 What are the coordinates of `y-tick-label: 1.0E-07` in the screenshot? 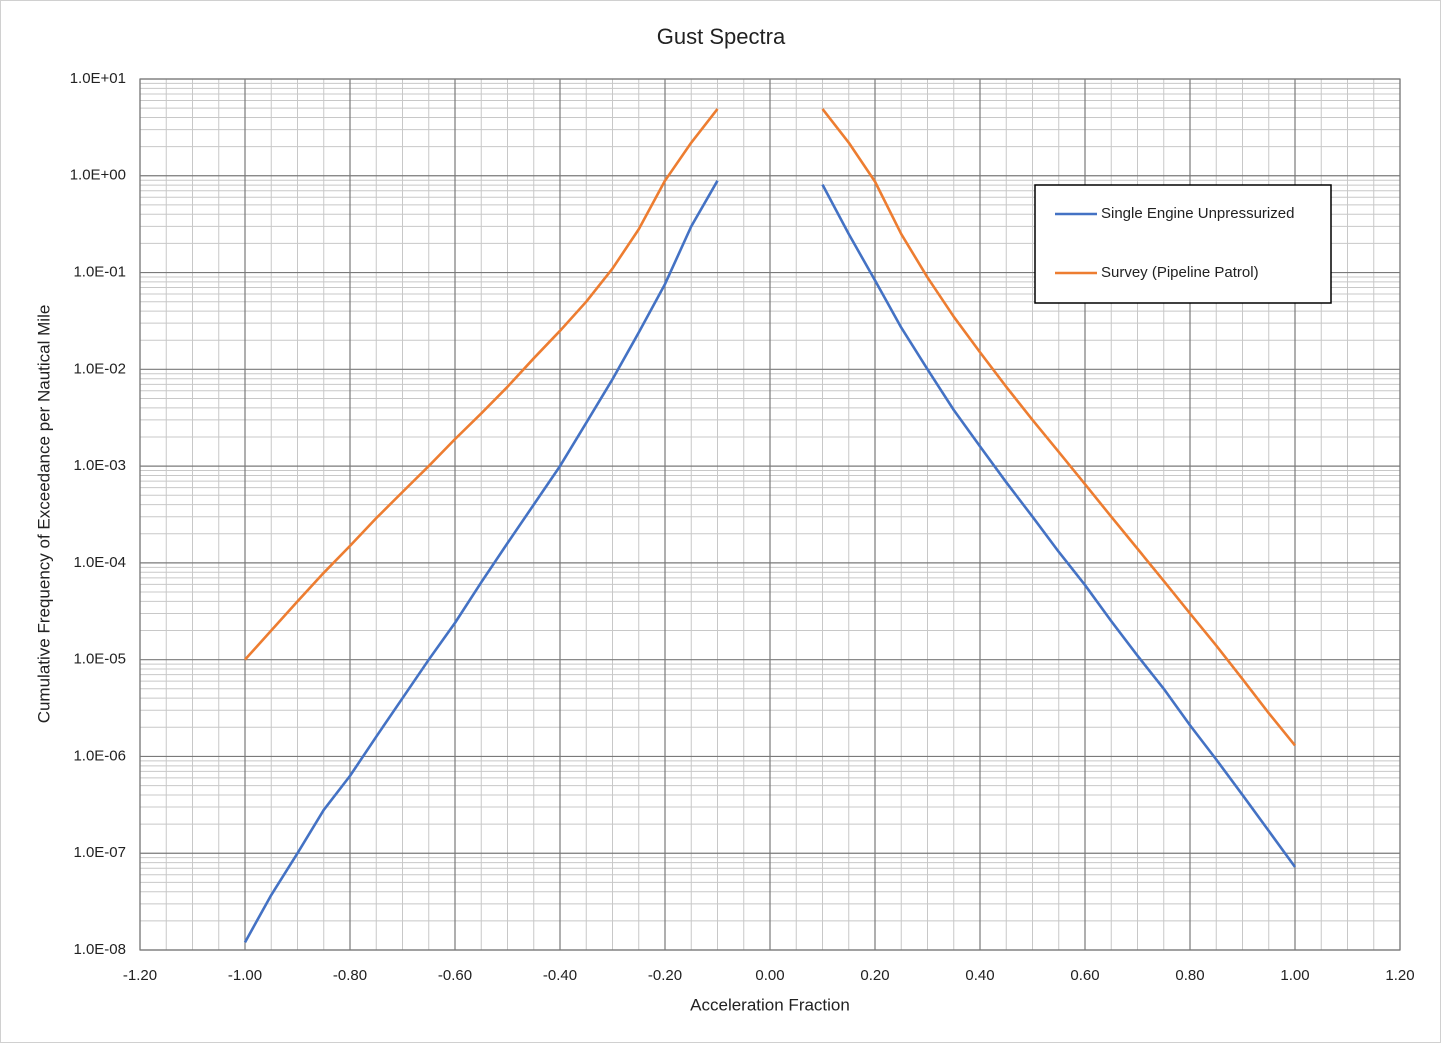 It's located at (99, 852).